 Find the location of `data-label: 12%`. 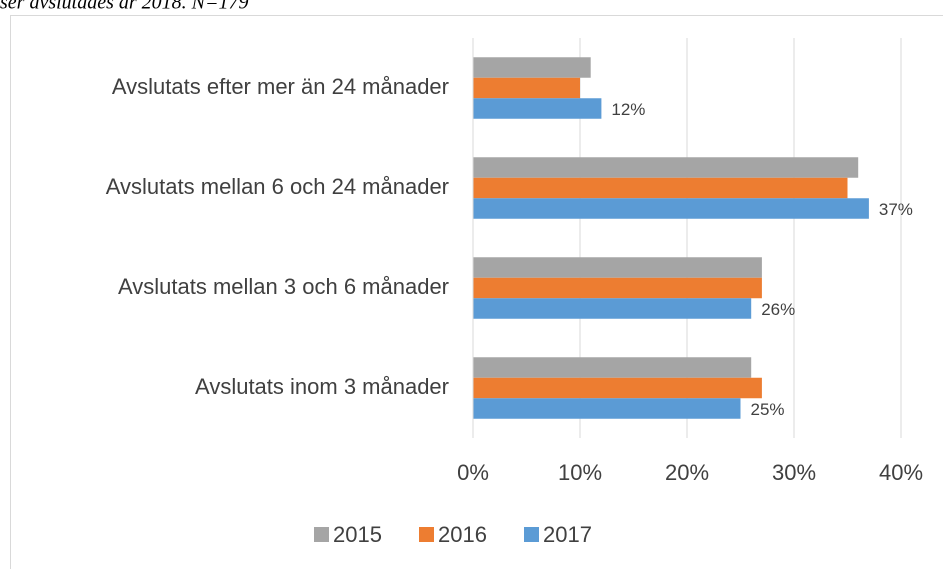

data-label: 12% is located at coordinates (628, 109).